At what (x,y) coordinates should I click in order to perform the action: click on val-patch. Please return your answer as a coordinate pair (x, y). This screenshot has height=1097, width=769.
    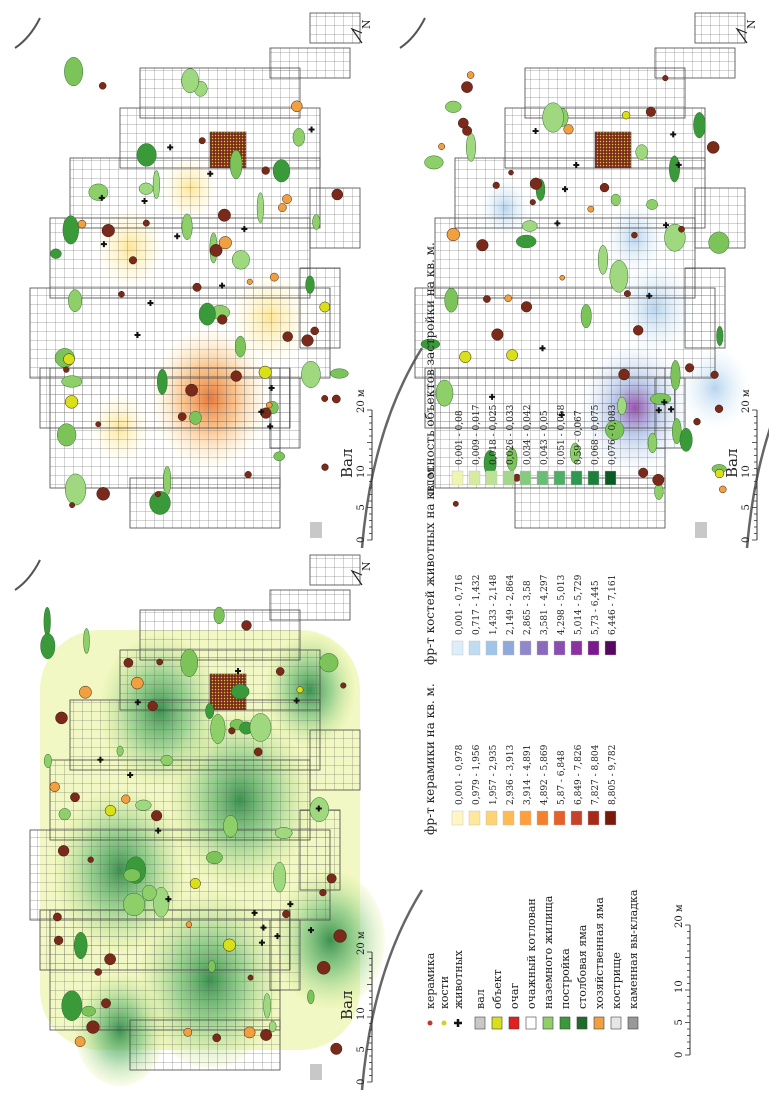
    Looking at the image, I should click on (701, 530).